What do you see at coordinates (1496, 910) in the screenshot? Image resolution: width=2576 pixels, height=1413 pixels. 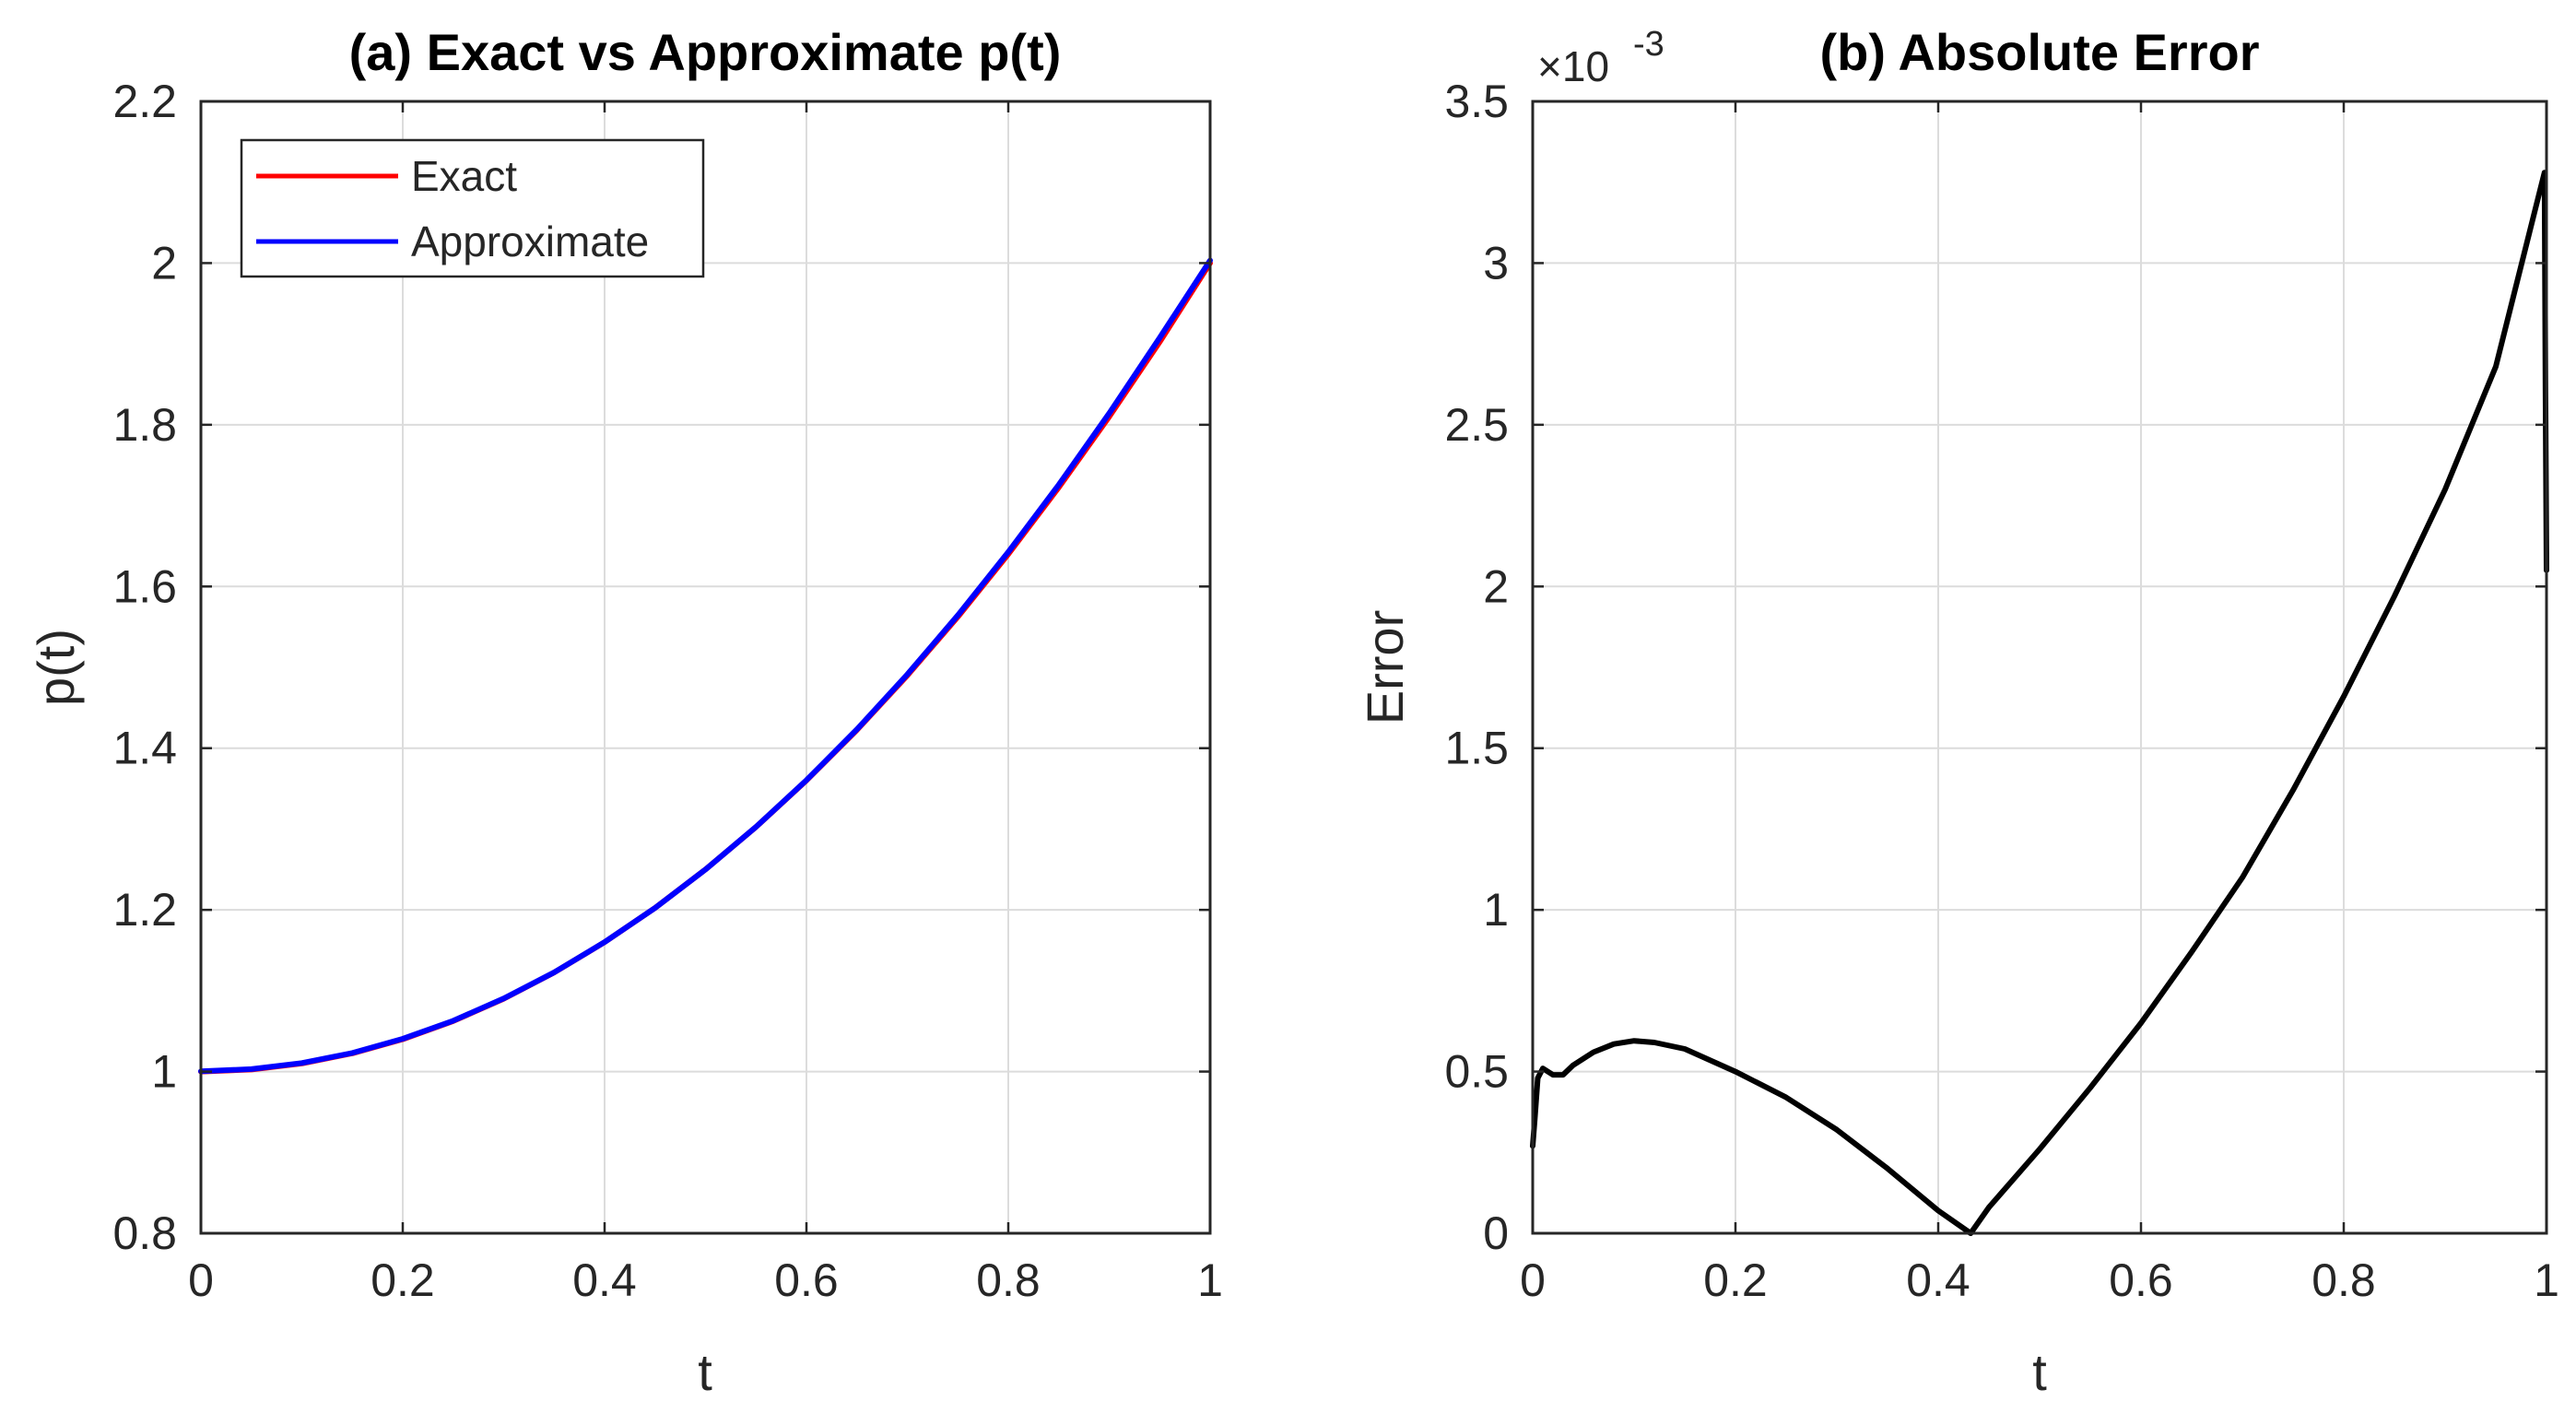 I see `panel-b-ytick-label: 1` at bounding box center [1496, 910].